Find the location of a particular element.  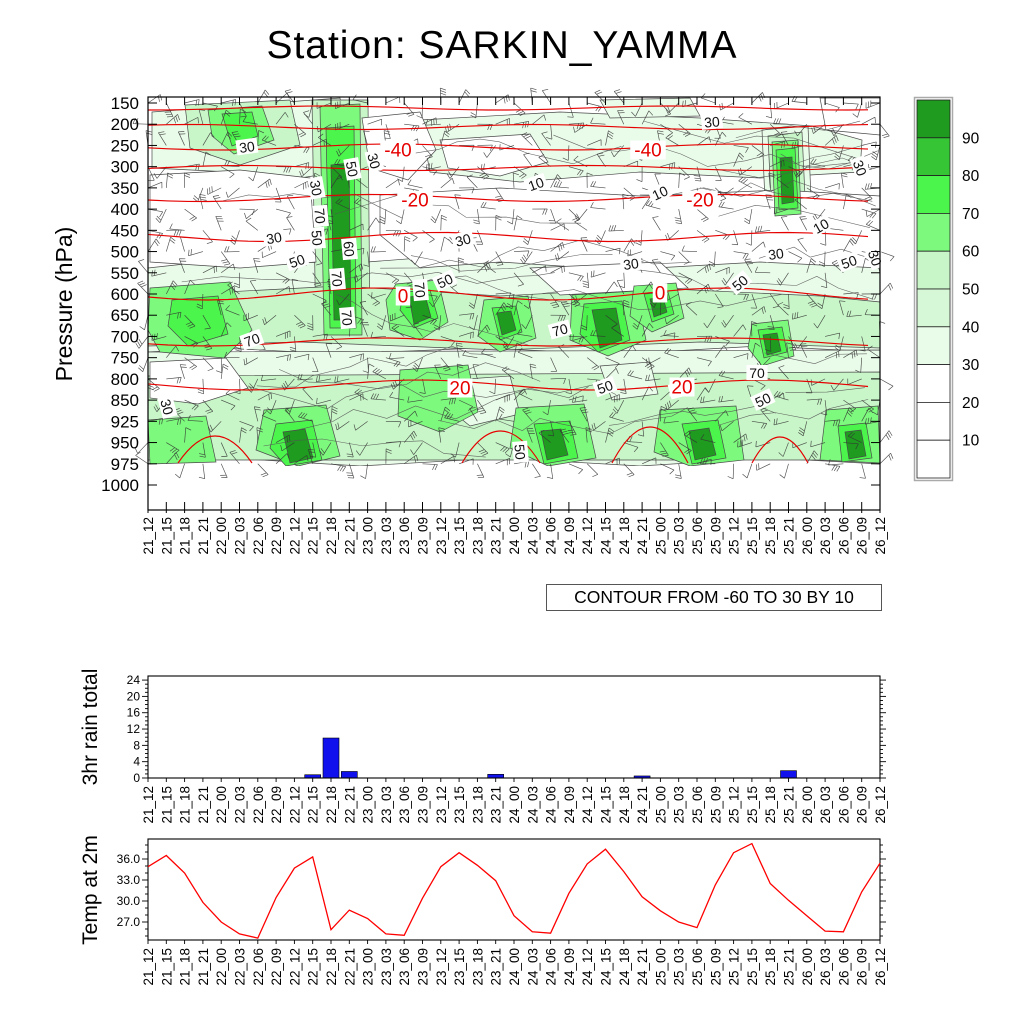

time-tick-label: 25_21 is located at coordinates (789, 967).